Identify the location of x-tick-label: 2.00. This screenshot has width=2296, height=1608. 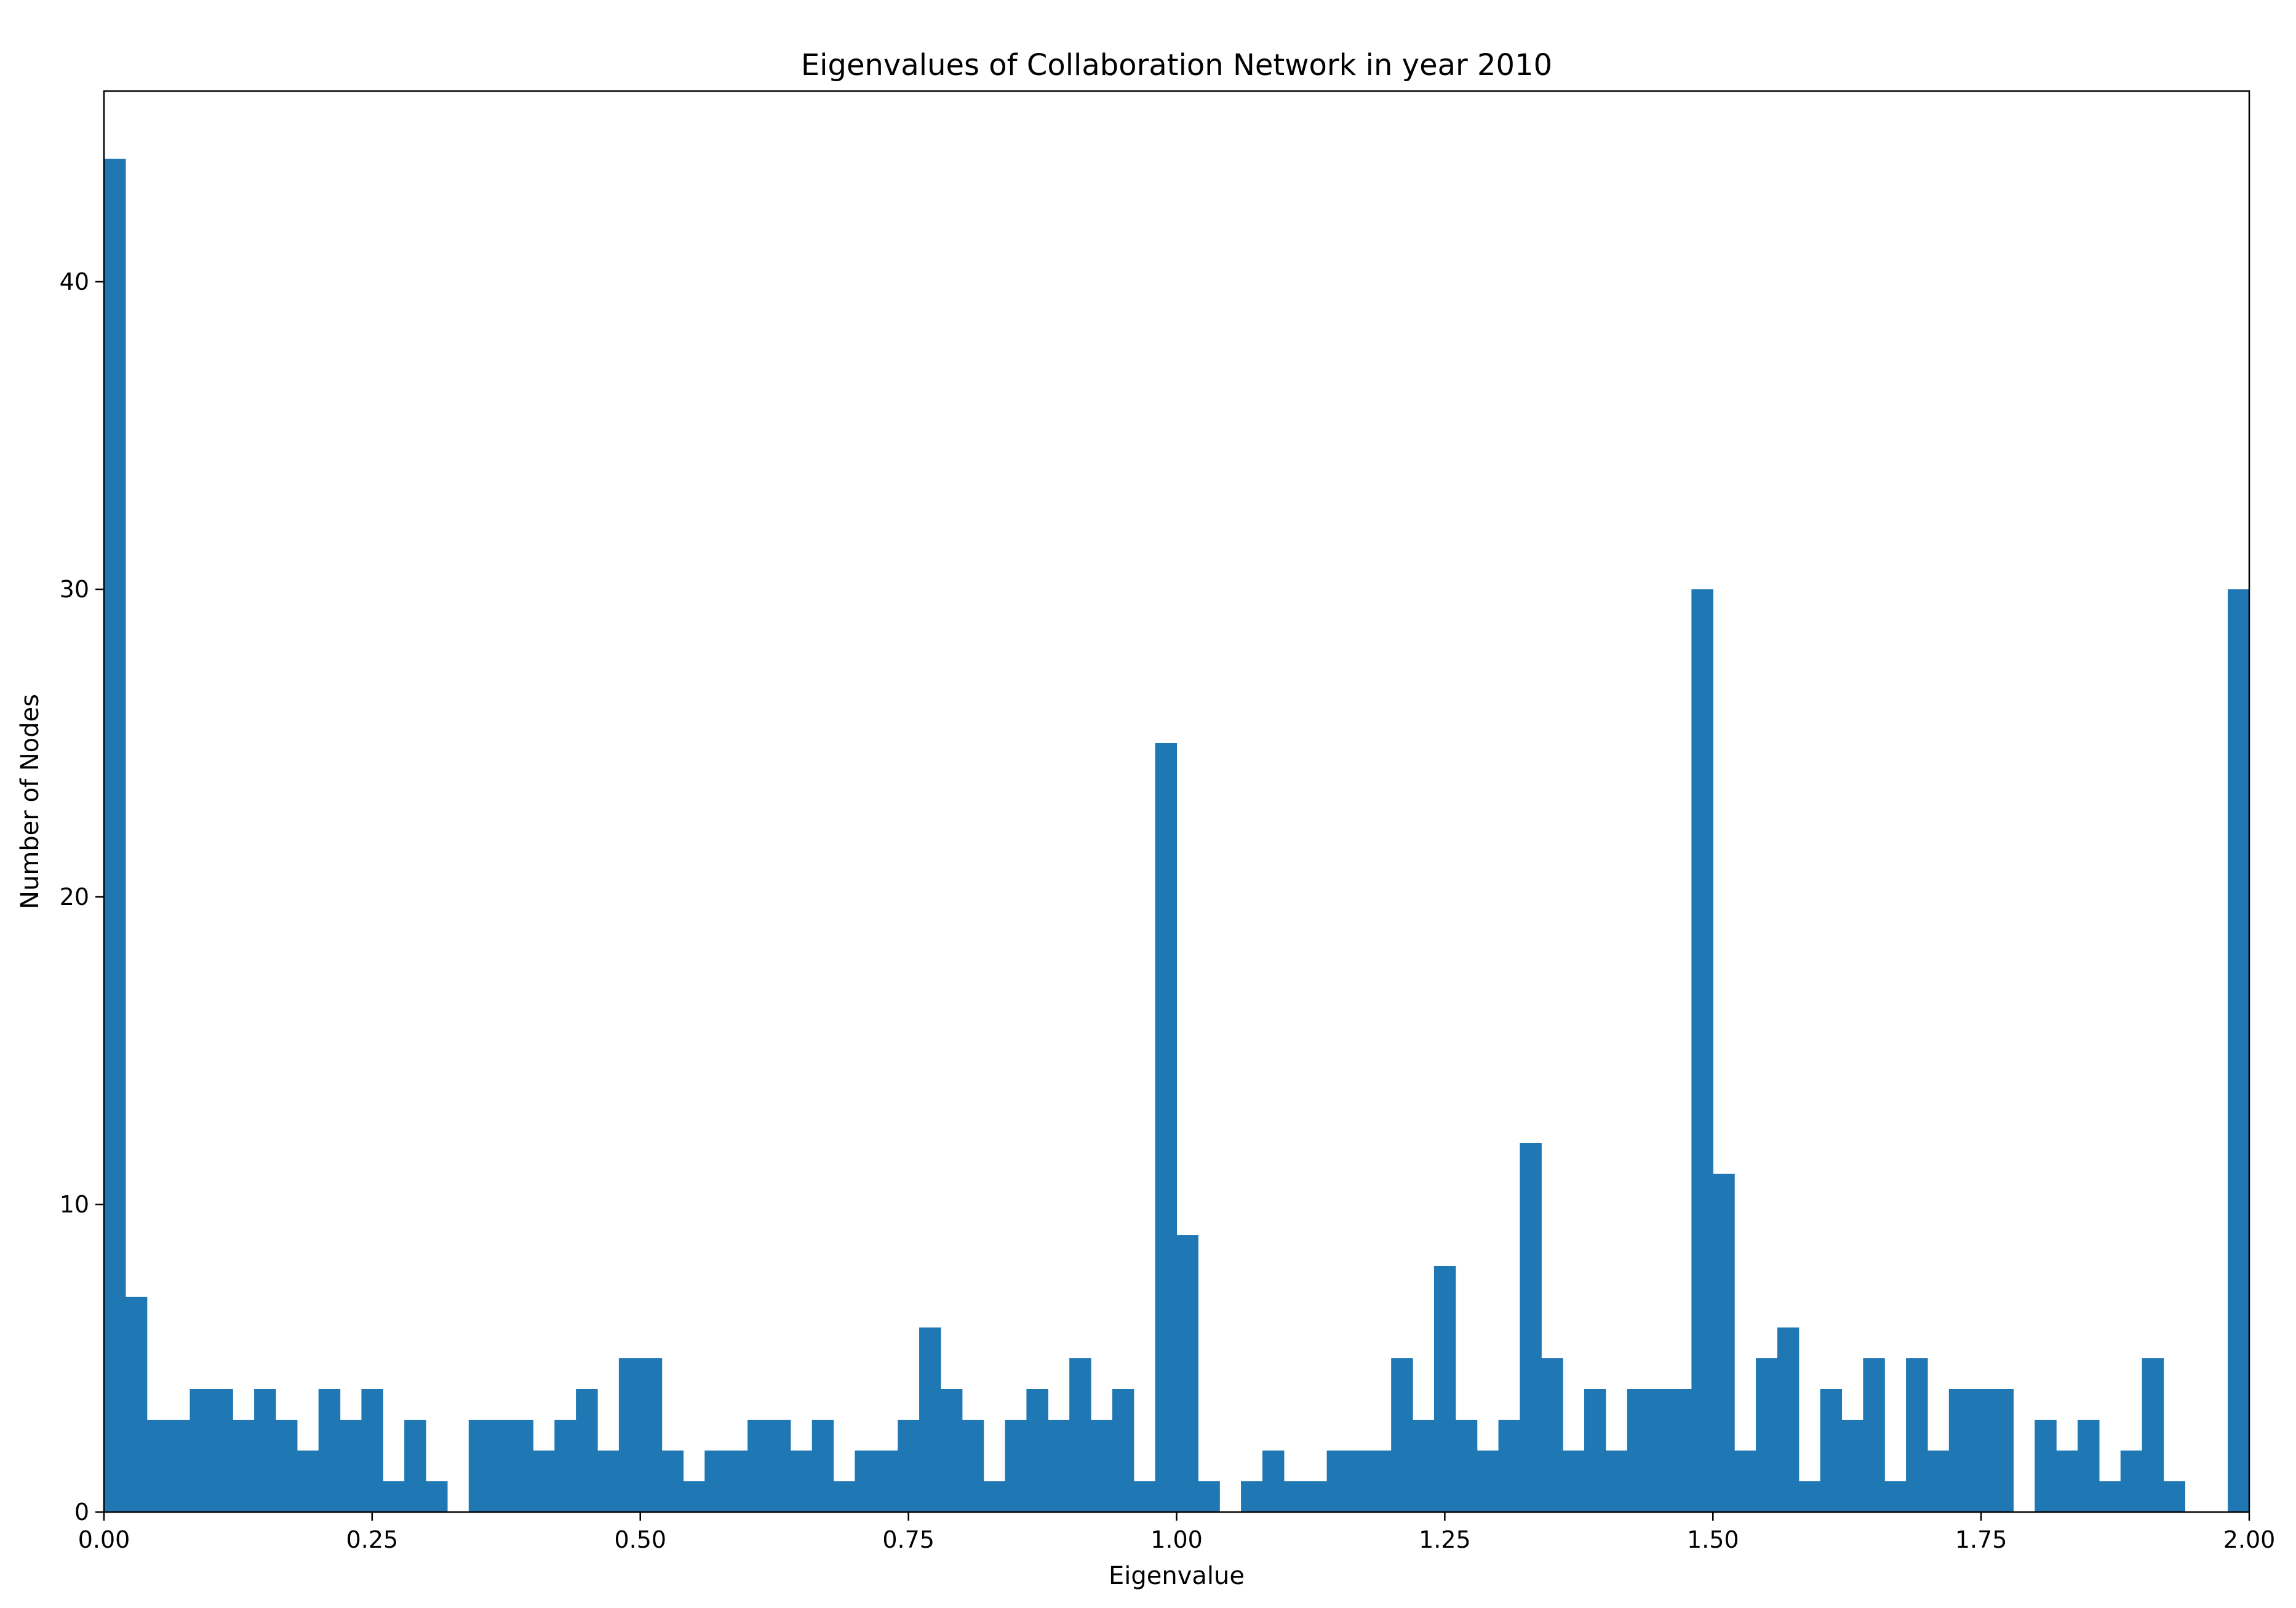
(2249, 1539).